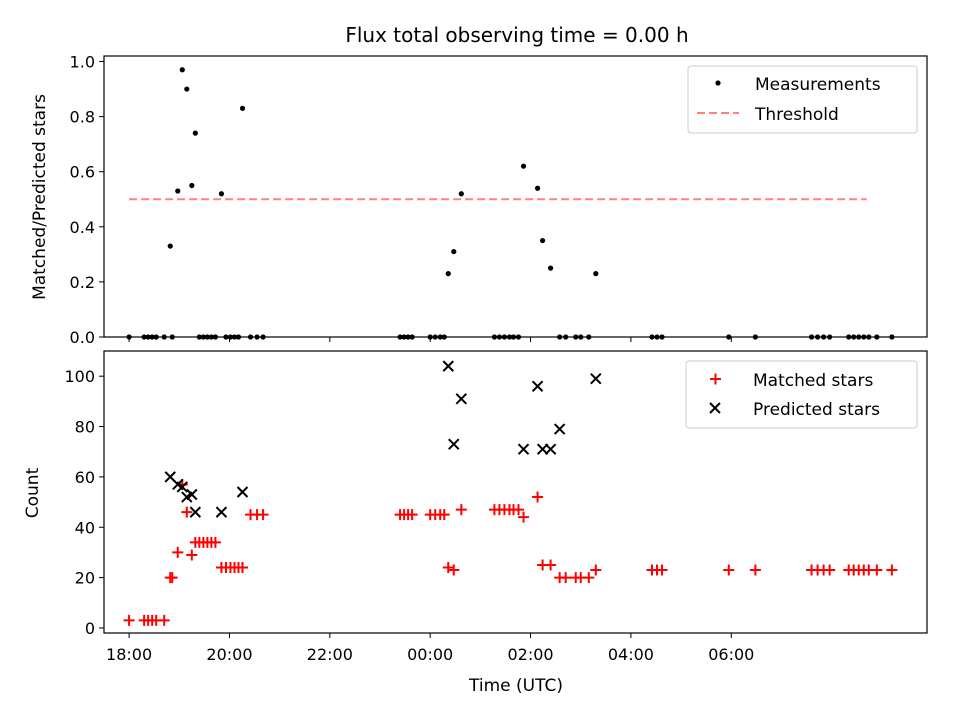  Describe the element at coordinates (515, 686) in the screenshot. I see `x-axis-label: Time (UTC)` at that location.